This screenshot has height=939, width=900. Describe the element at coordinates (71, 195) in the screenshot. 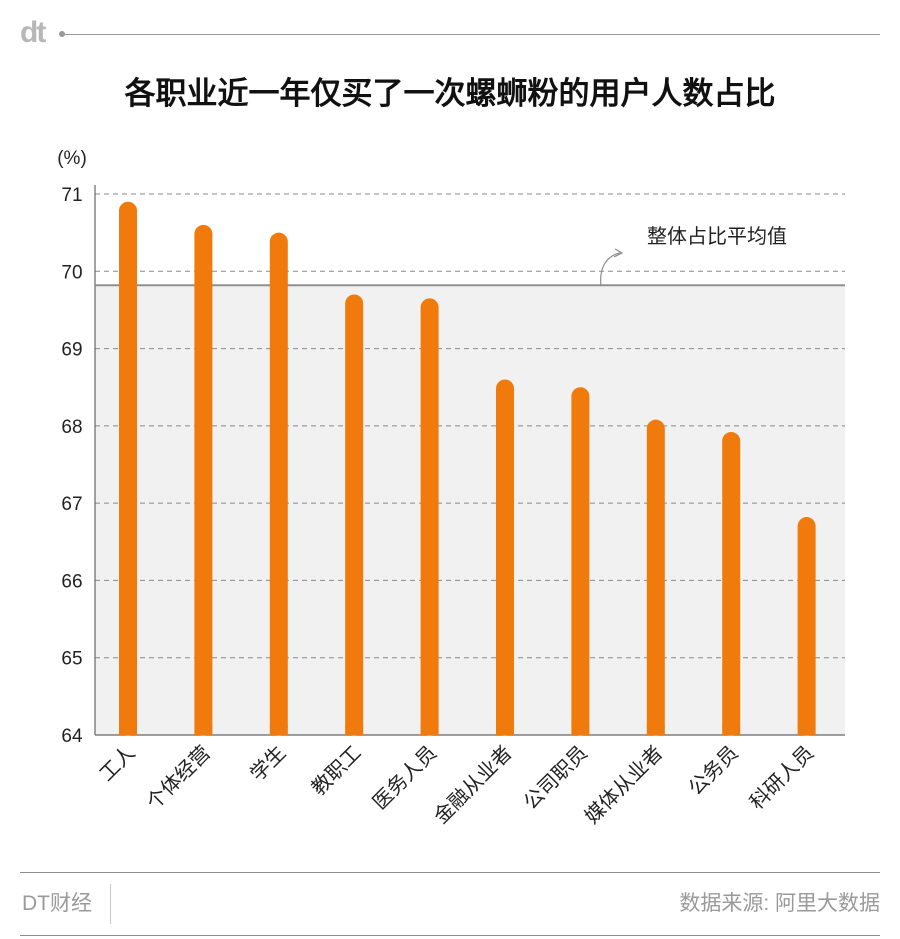

I see `y-tick-label: 71` at that location.